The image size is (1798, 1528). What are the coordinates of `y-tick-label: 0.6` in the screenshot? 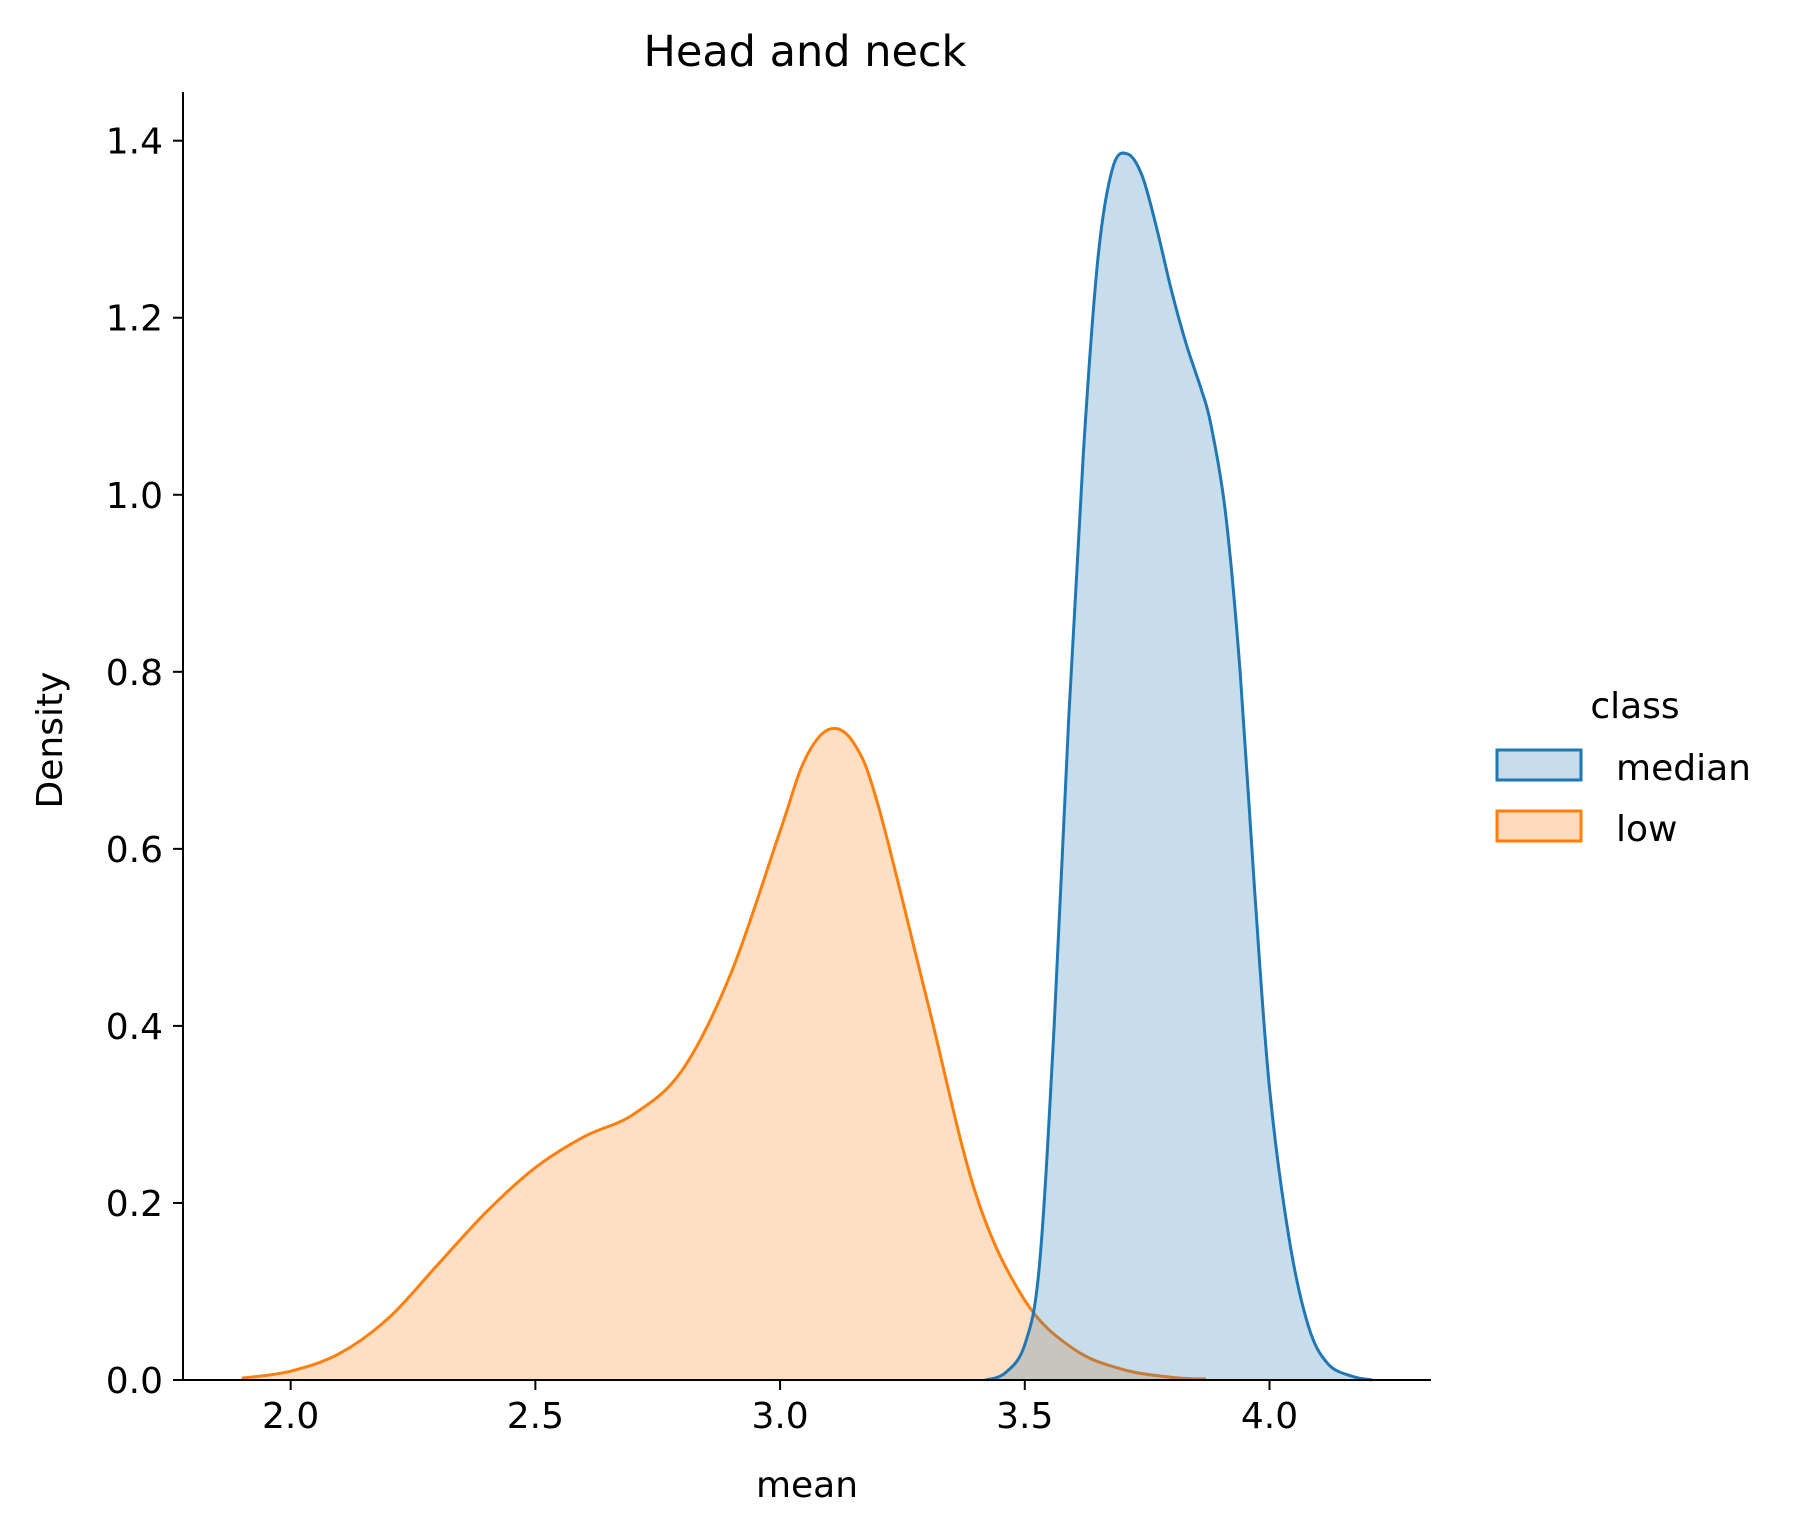 It's located at (134, 850).